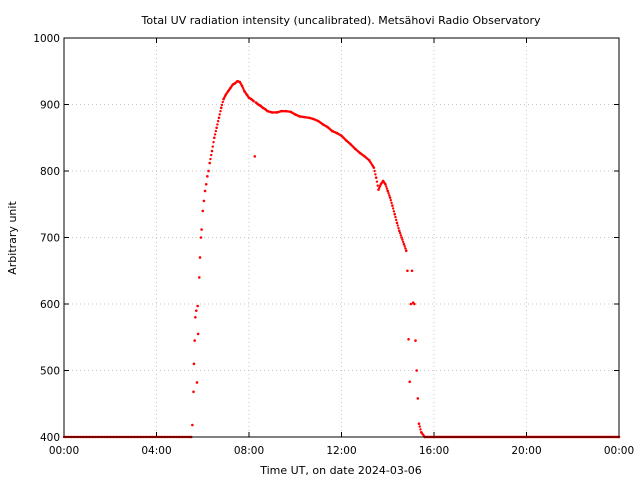 This screenshot has height=480, width=640. Describe the element at coordinates (50, 239) in the screenshot. I see `y-tick-label: 700` at that location.